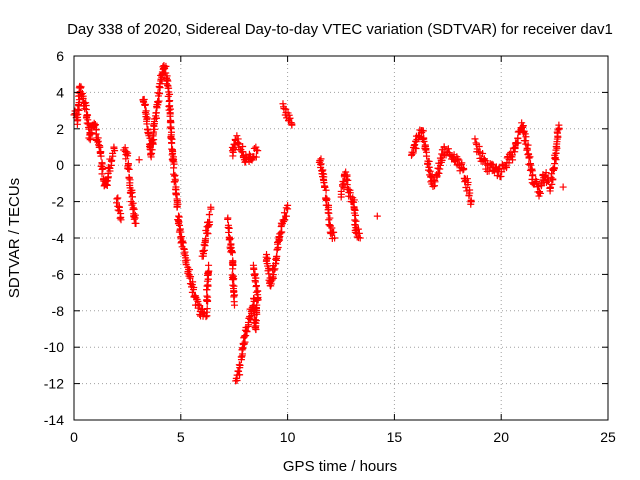 The width and height of the screenshot is (640, 480). What do you see at coordinates (58, 202) in the screenshot?
I see `y-tick-label: -2` at bounding box center [58, 202].